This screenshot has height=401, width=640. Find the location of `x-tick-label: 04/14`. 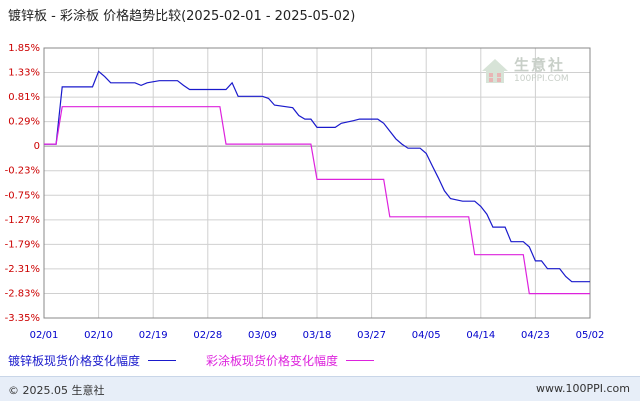

x-tick-label: 04/14 is located at coordinates (480, 335).